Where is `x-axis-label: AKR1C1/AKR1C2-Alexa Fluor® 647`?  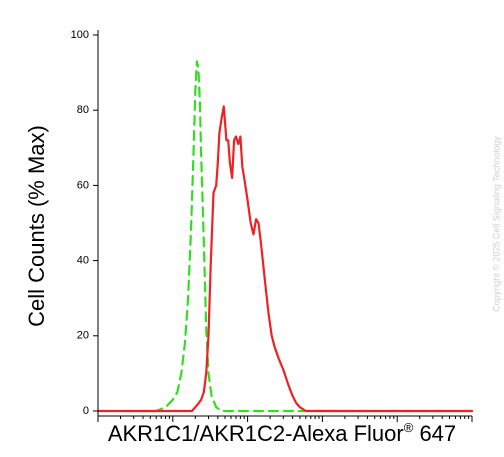
x-axis-label: AKR1C1/AKR1C2-Alexa Fluor® 647 is located at coordinates (282, 433).